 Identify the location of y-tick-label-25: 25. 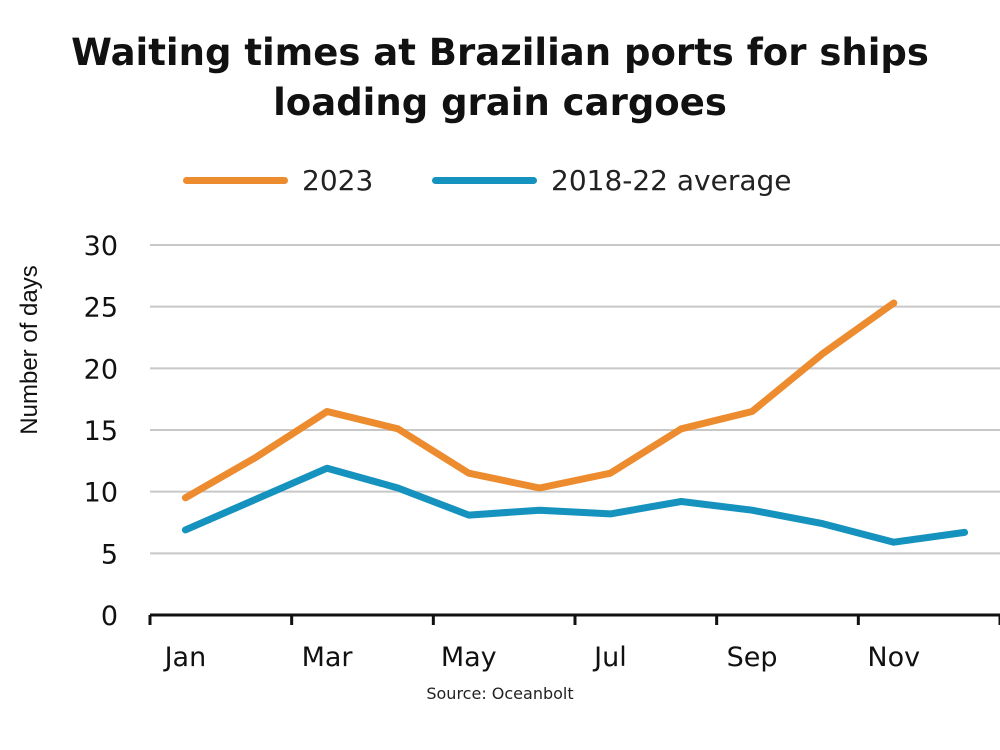
(101, 308).